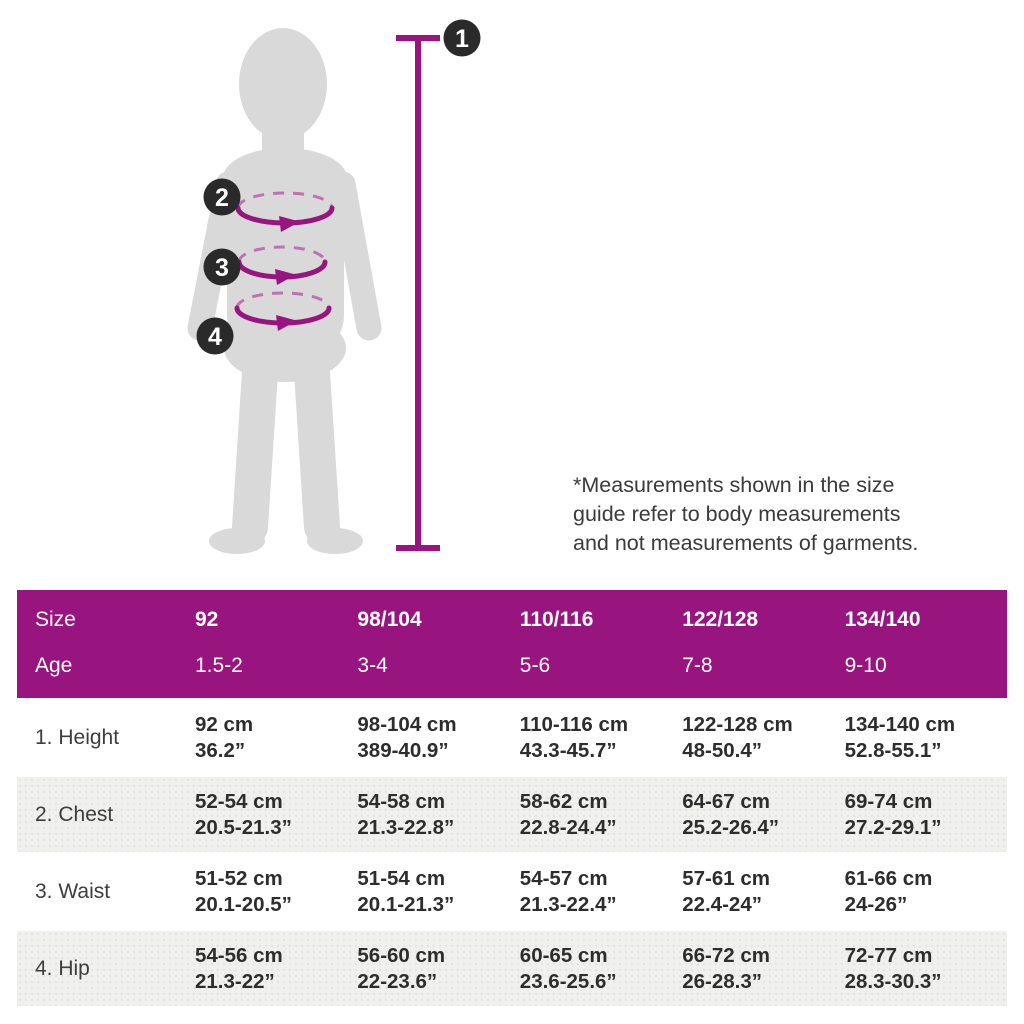 This screenshot has width=1024, height=1024. Describe the element at coordinates (239, 878) in the screenshot. I see `cell-cm: 51-52 cm` at that location.